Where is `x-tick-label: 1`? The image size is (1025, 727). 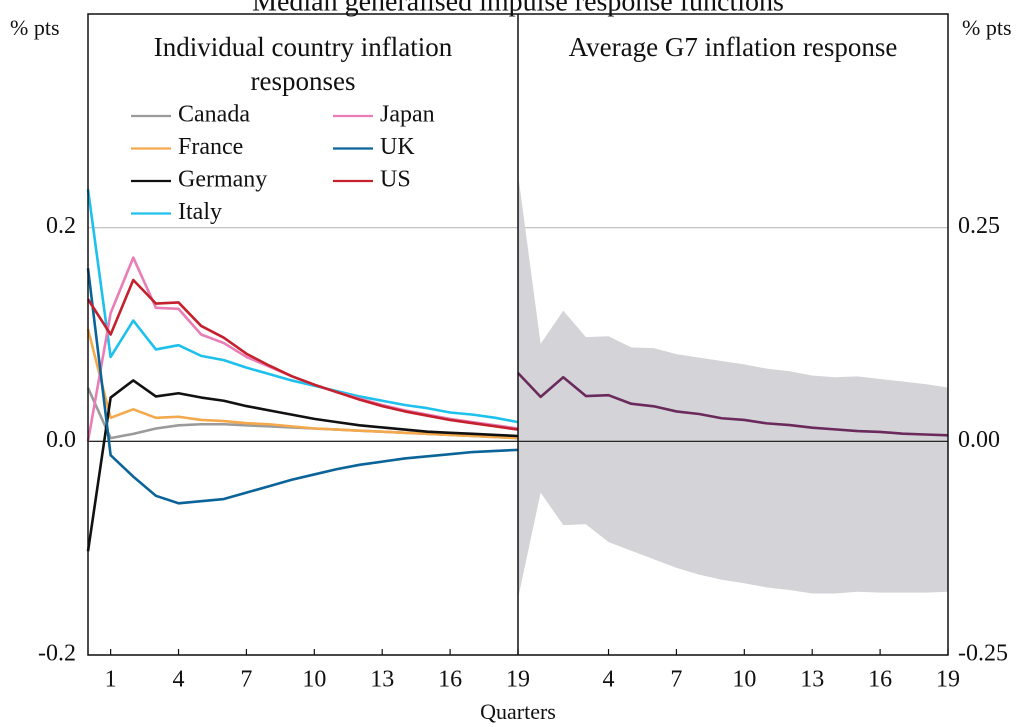
x-tick-label: 1 is located at coordinates (111, 680).